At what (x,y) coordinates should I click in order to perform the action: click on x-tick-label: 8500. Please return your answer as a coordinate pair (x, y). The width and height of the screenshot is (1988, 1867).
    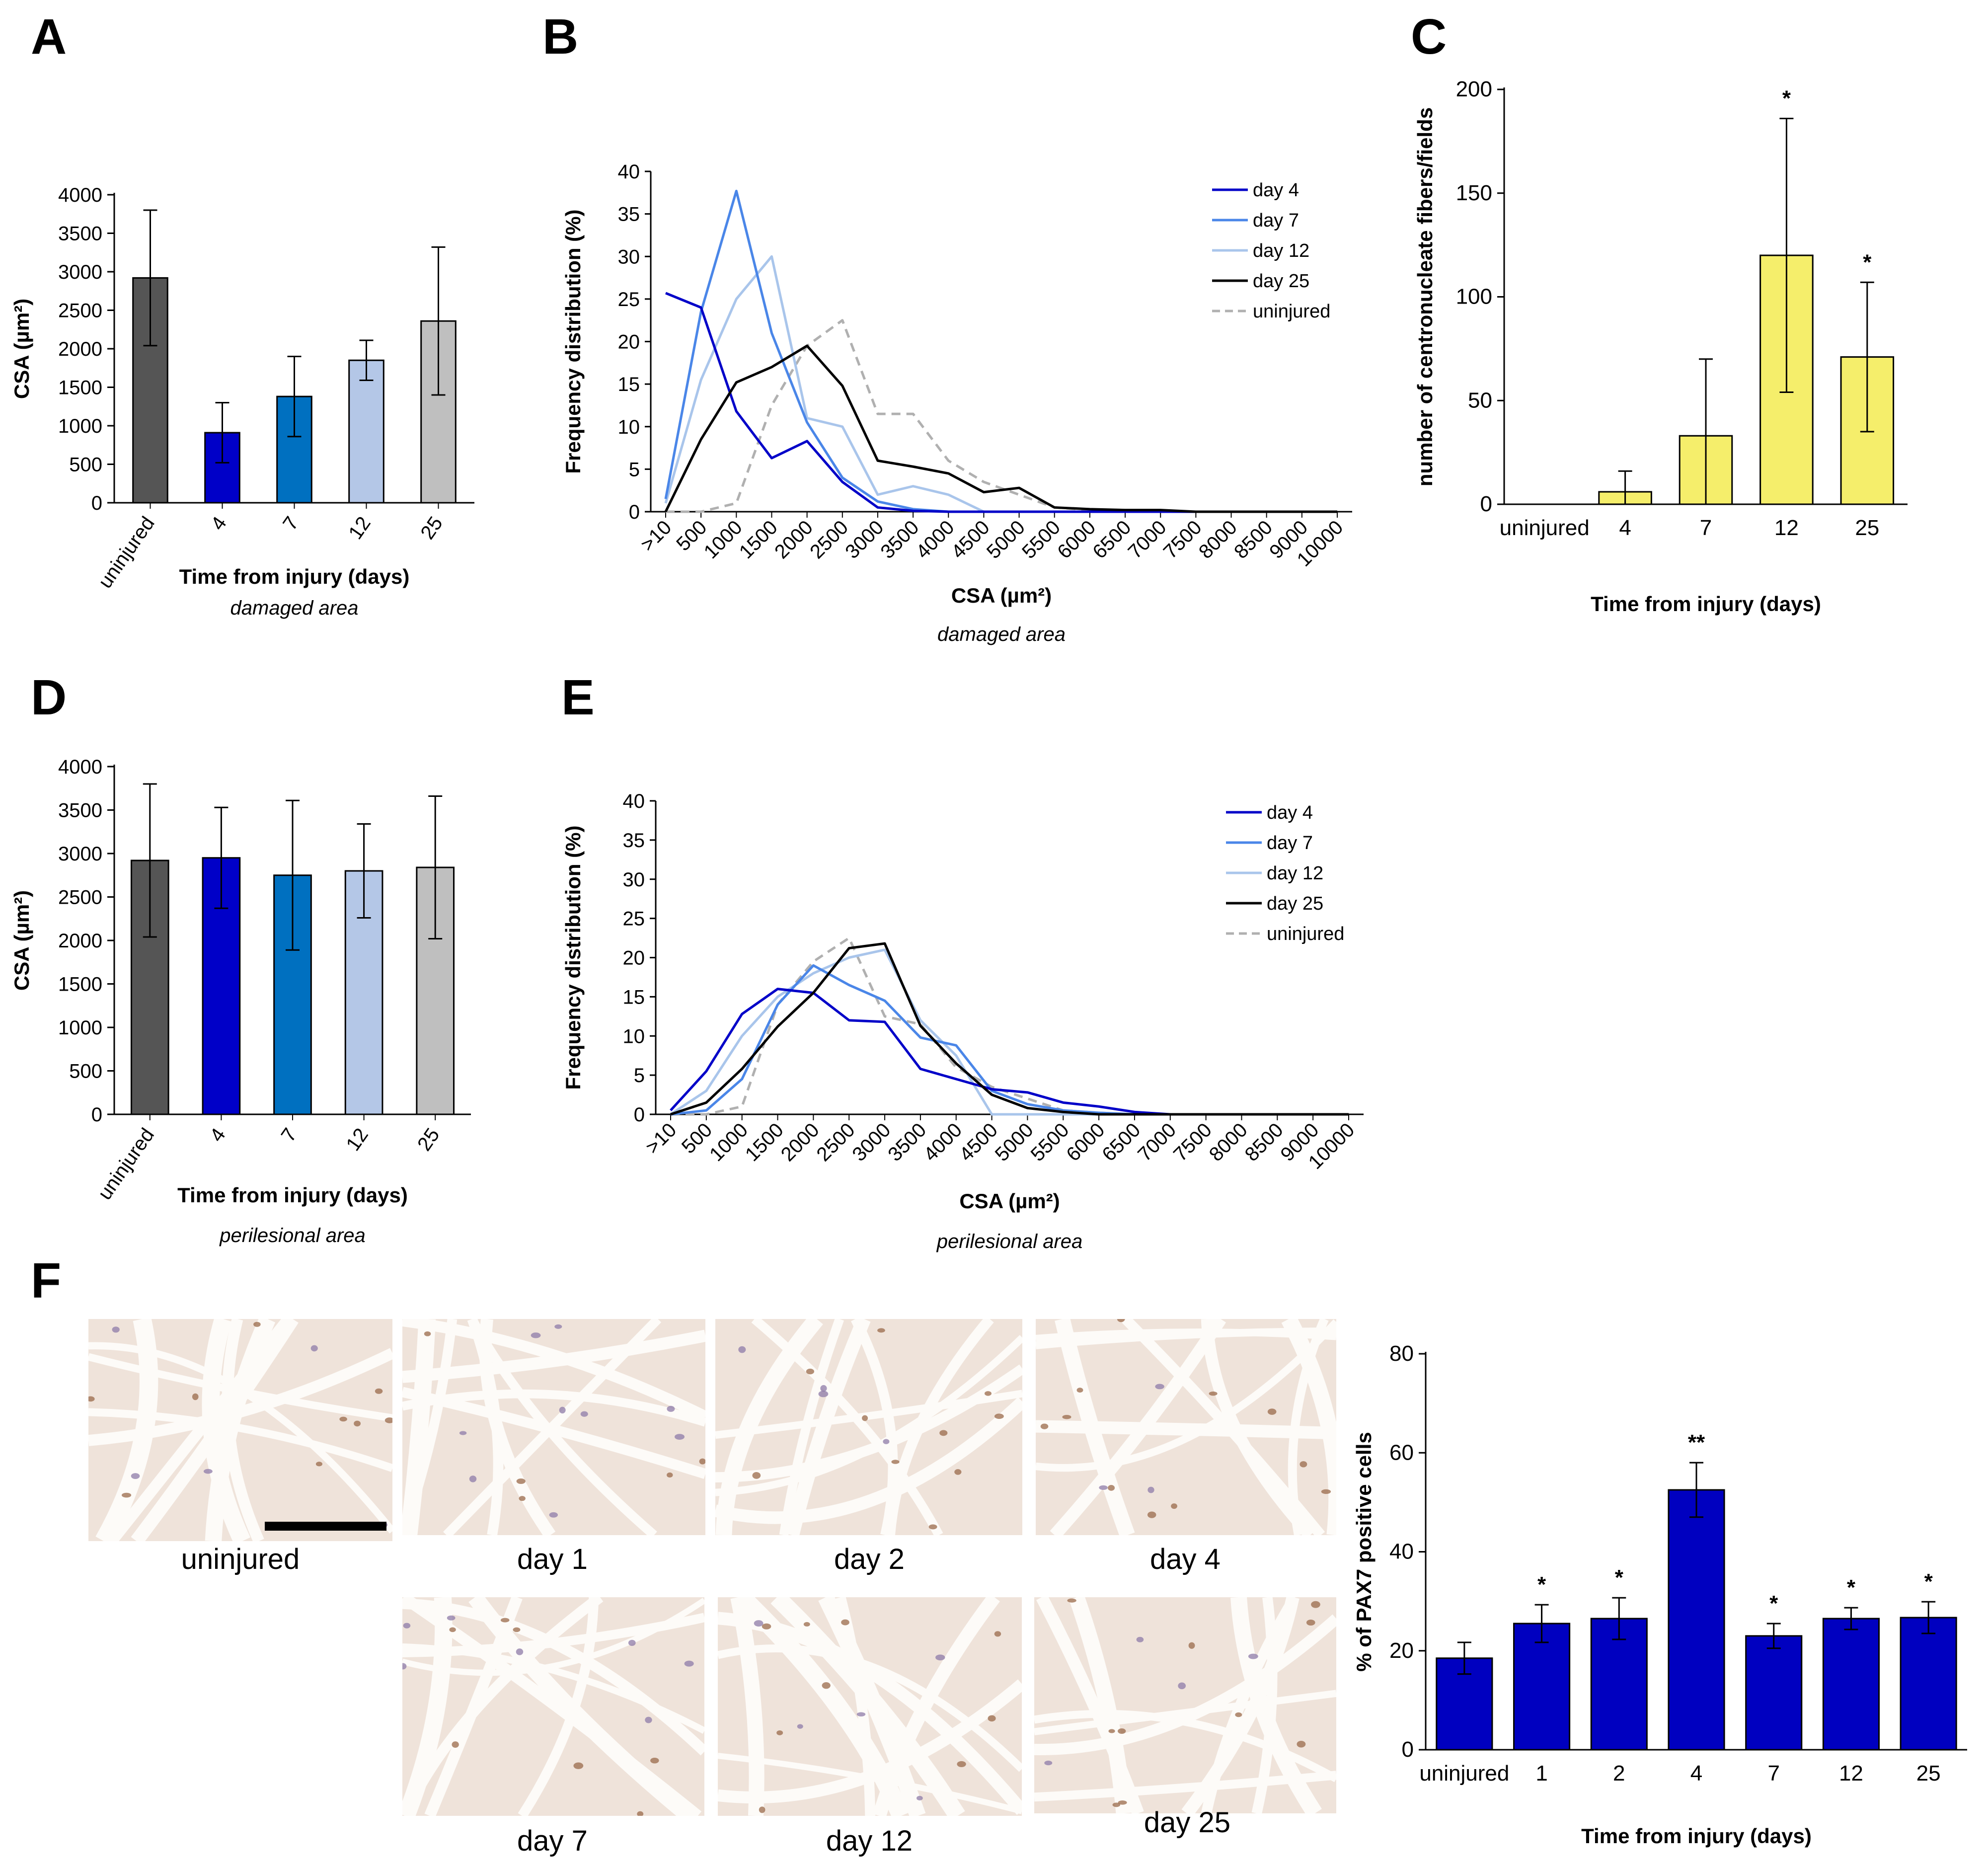
    Looking at the image, I should click on (1253, 539).